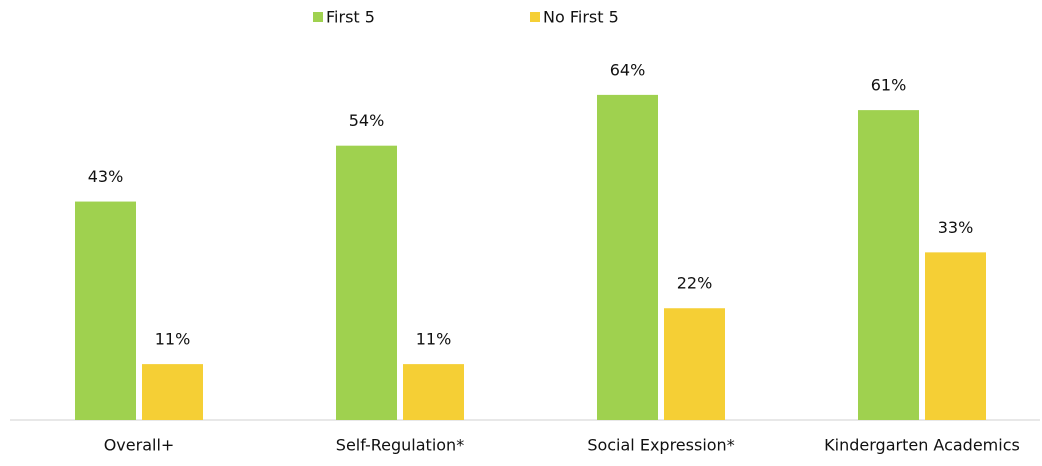  What do you see at coordinates (139, 445) in the screenshot?
I see `x-tick-label: Overall+` at bounding box center [139, 445].